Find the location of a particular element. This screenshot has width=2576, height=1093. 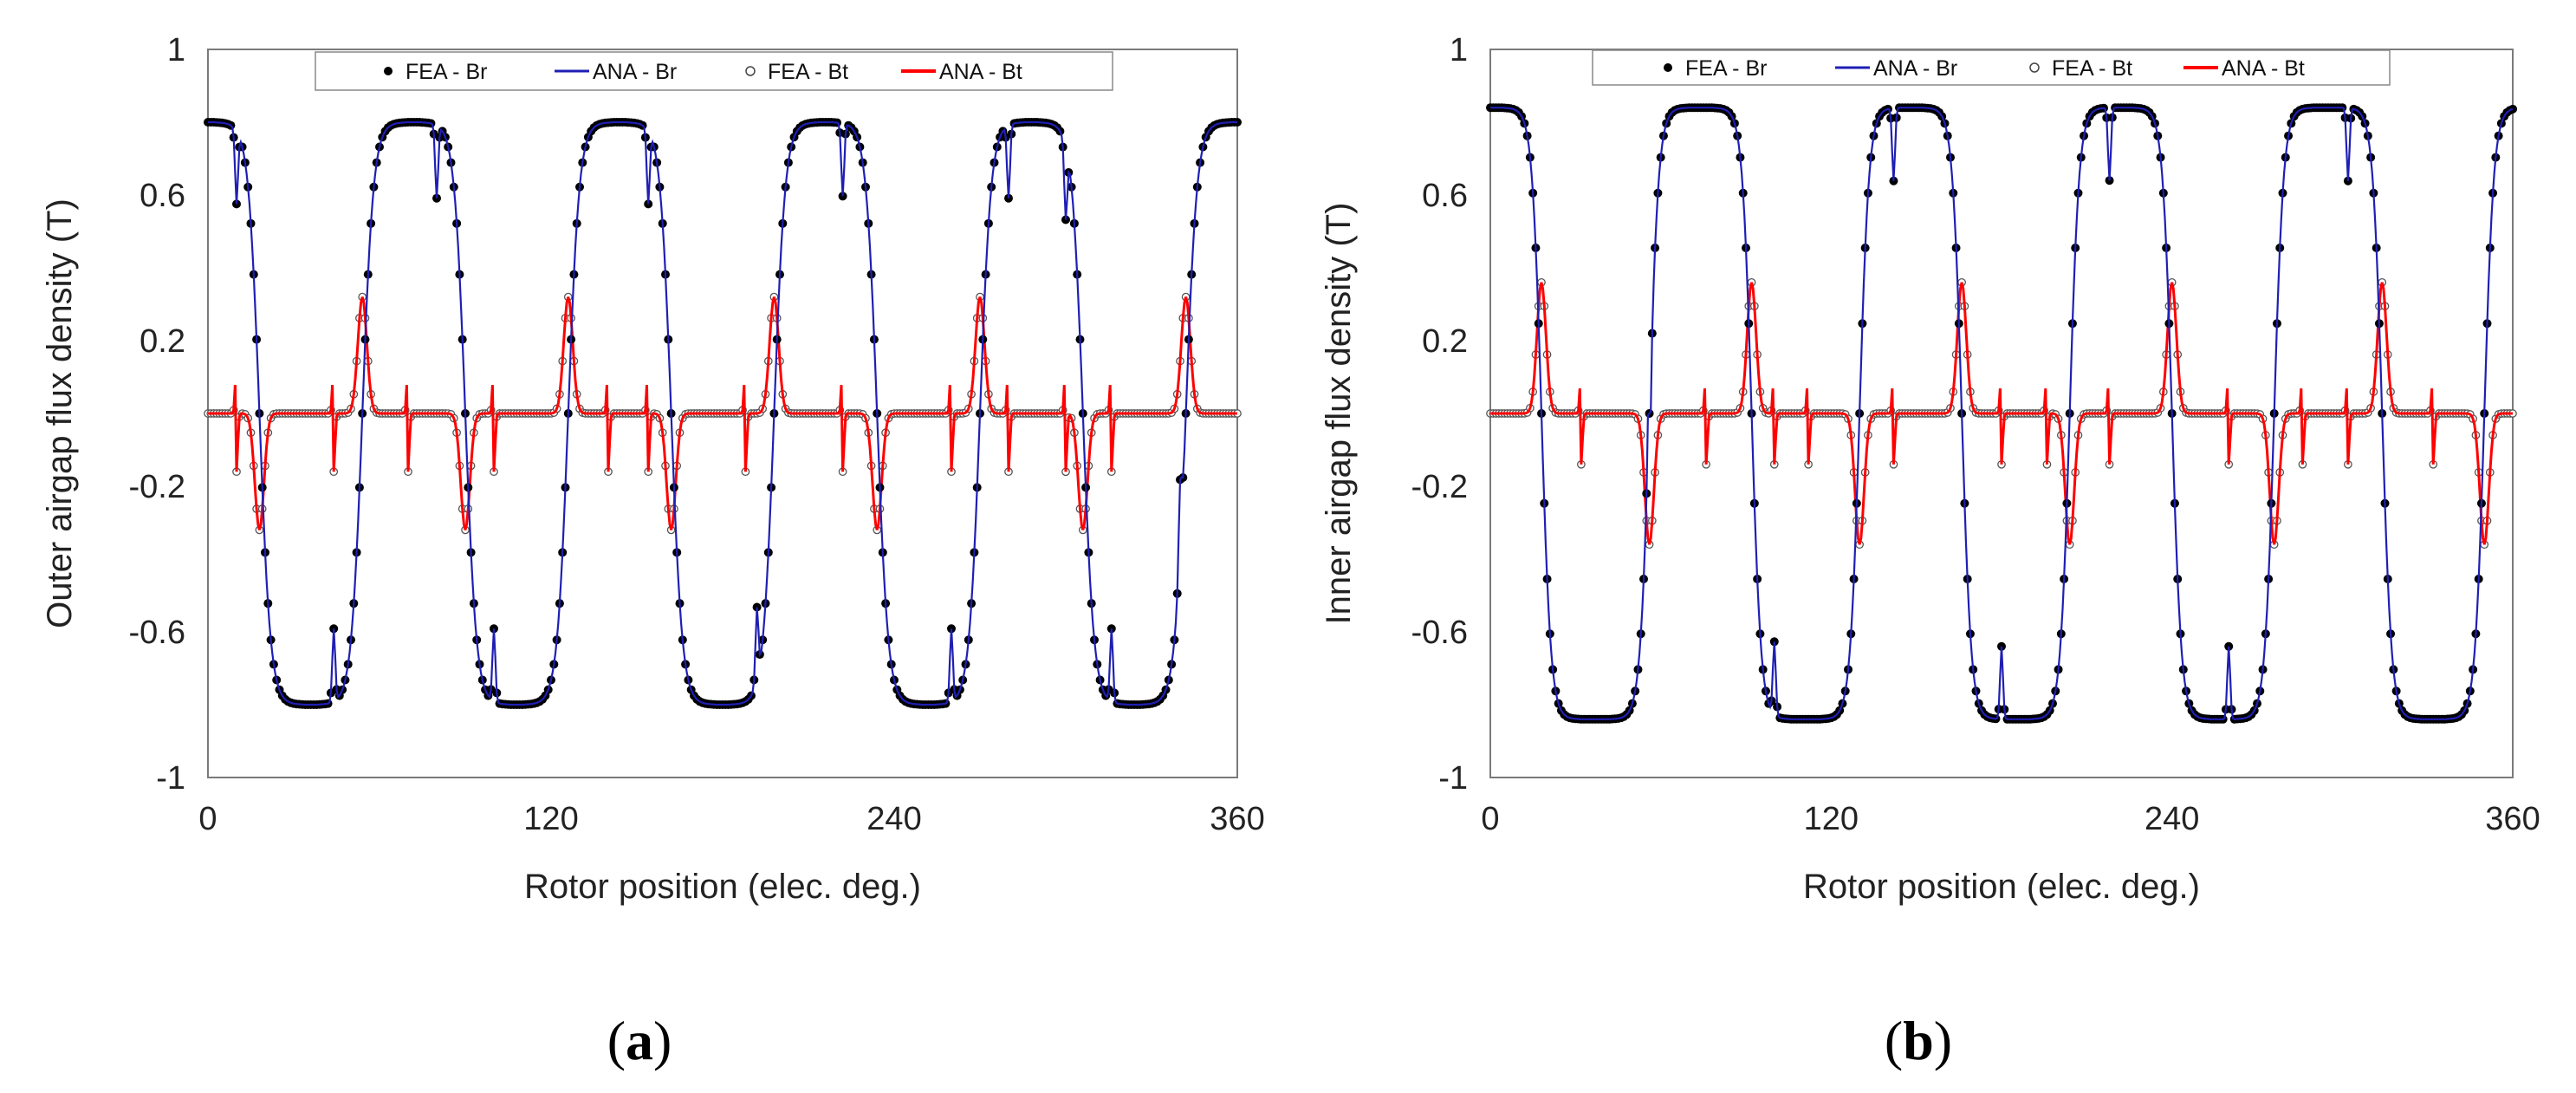

legend-label-ana-br-a: ANA - Br is located at coordinates (635, 72).